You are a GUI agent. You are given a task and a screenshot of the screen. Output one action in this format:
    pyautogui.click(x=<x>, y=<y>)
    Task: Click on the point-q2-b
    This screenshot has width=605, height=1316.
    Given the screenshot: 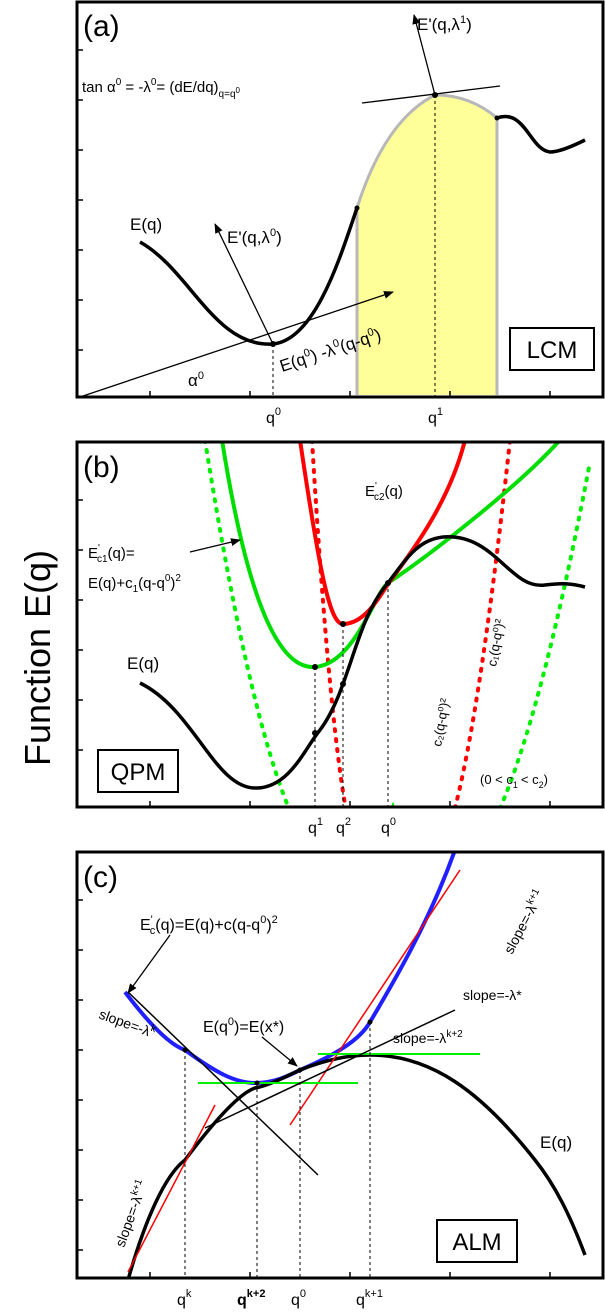 What is the action you would take?
    pyautogui.click(x=343, y=624)
    